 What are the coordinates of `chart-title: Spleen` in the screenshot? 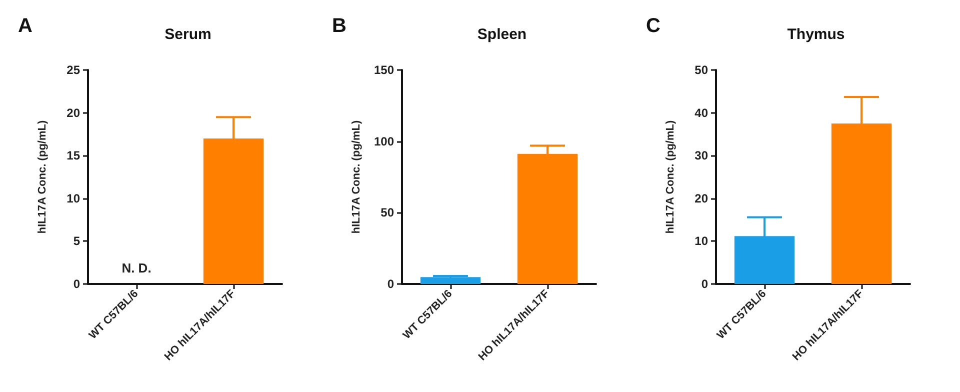 It's located at (502, 34).